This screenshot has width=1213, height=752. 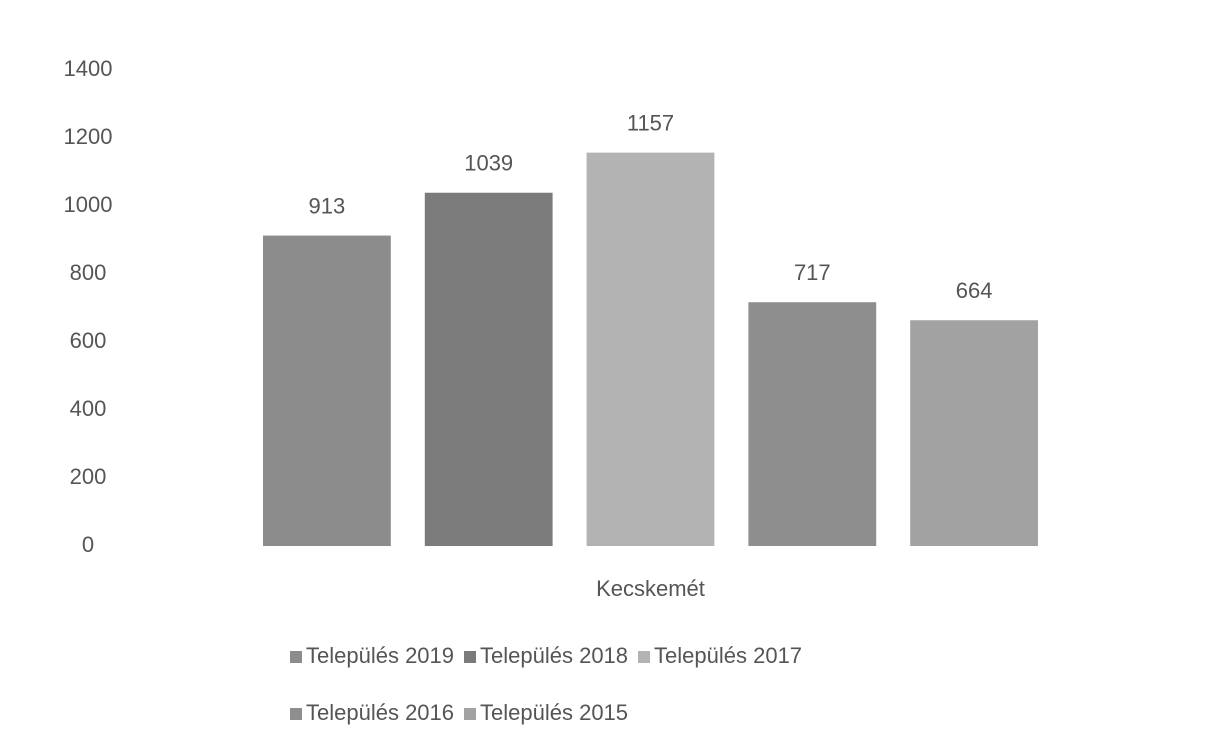 I want to click on data-label: 664, so click(x=974, y=290).